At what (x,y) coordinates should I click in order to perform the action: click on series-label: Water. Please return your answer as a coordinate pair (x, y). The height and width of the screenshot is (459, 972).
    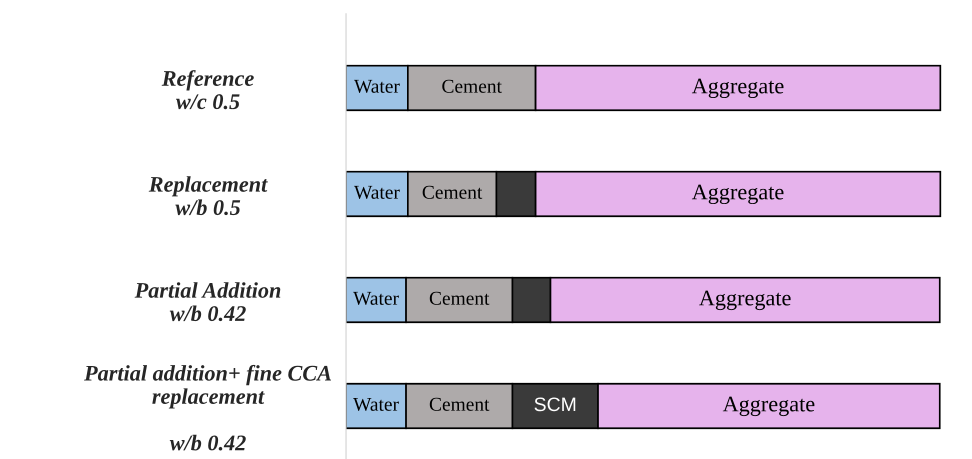
    Looking at the image, I should click on (376, 298).